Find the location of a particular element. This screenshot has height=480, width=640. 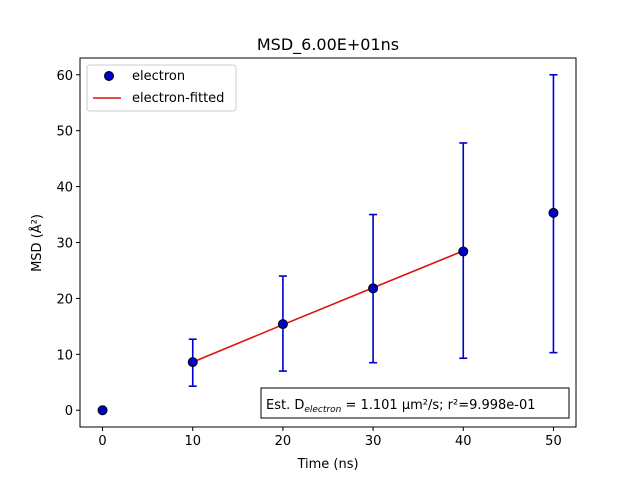

legend-label-electron-fitted: electron-fitted is located at coordinates (178, 98).